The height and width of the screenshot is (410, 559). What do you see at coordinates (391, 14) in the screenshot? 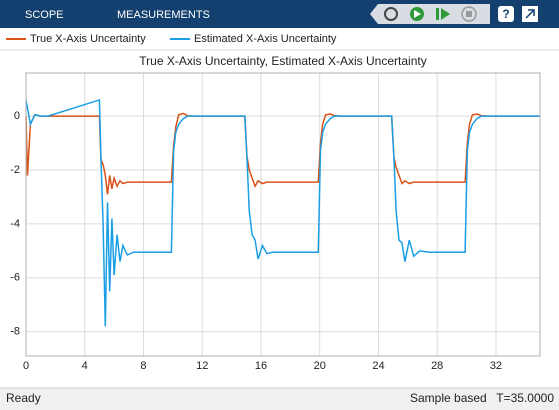
I see `settings-button` at bounding box center [391, 14].